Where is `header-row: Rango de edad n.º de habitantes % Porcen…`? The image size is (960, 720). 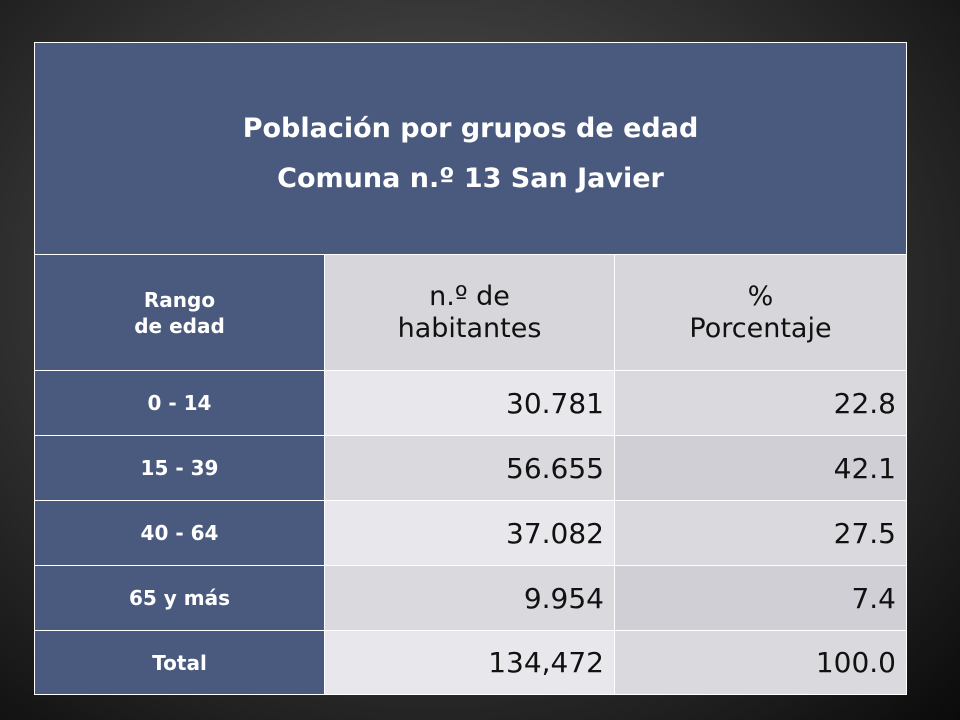
header-row: Rango de edad n.º de habitantes % Porcen… is located at coordinates (470, 312).